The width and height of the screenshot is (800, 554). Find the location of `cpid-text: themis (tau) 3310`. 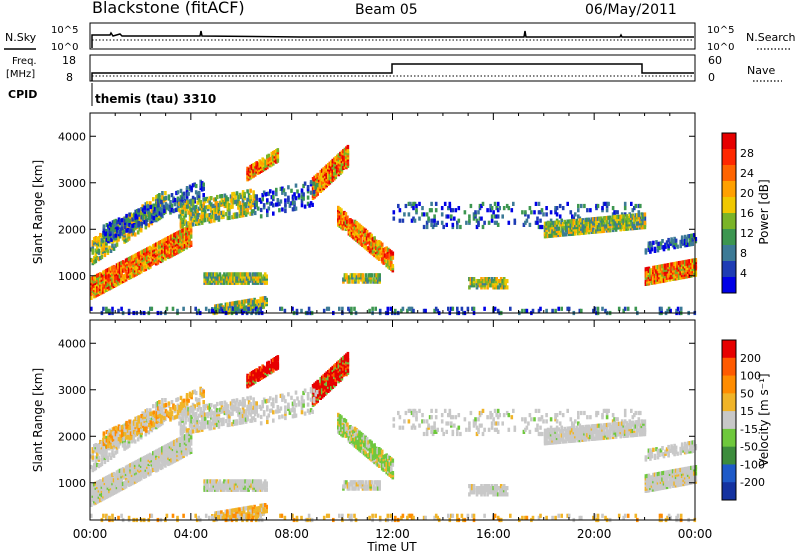

cpid-text: themis (tau) 3310 is located at coordinates (155, 99).